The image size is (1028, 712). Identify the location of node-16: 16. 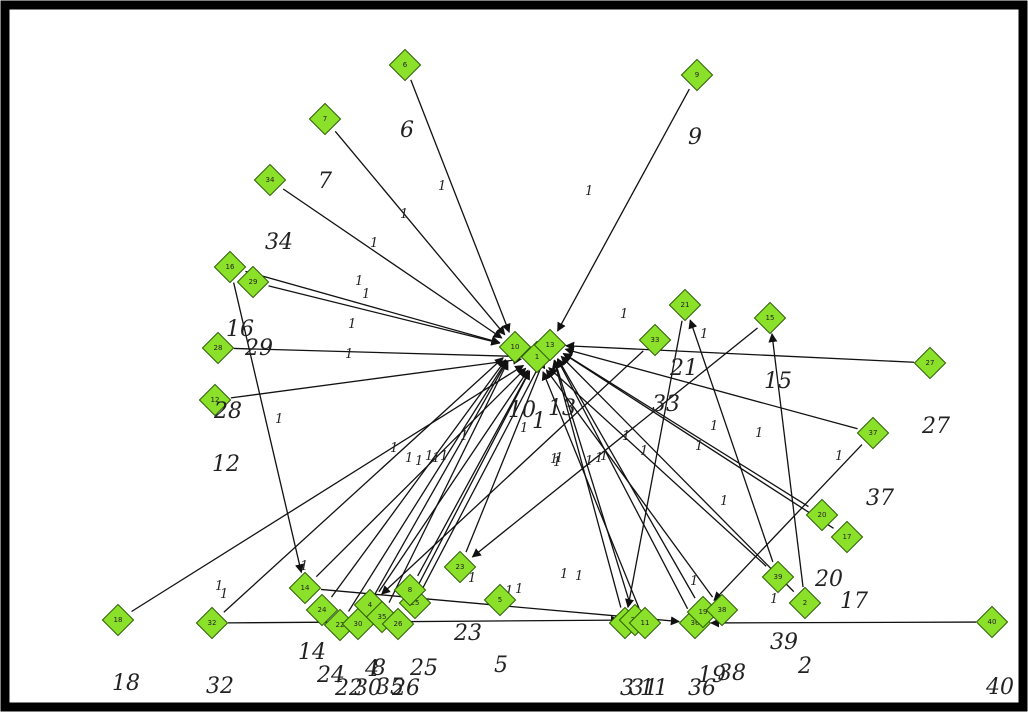
(230, 267).